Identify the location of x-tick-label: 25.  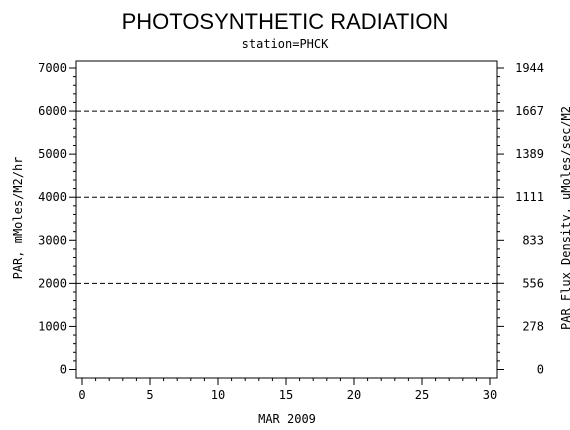
(422, 395).